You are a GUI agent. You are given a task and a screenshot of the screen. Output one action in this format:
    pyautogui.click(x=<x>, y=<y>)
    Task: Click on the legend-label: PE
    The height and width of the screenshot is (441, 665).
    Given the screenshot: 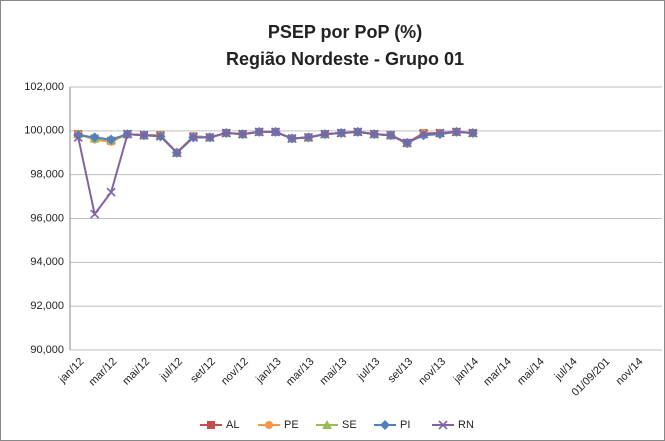 What is the action you would take?
    pyautogui.click(x=291, y=425)
    